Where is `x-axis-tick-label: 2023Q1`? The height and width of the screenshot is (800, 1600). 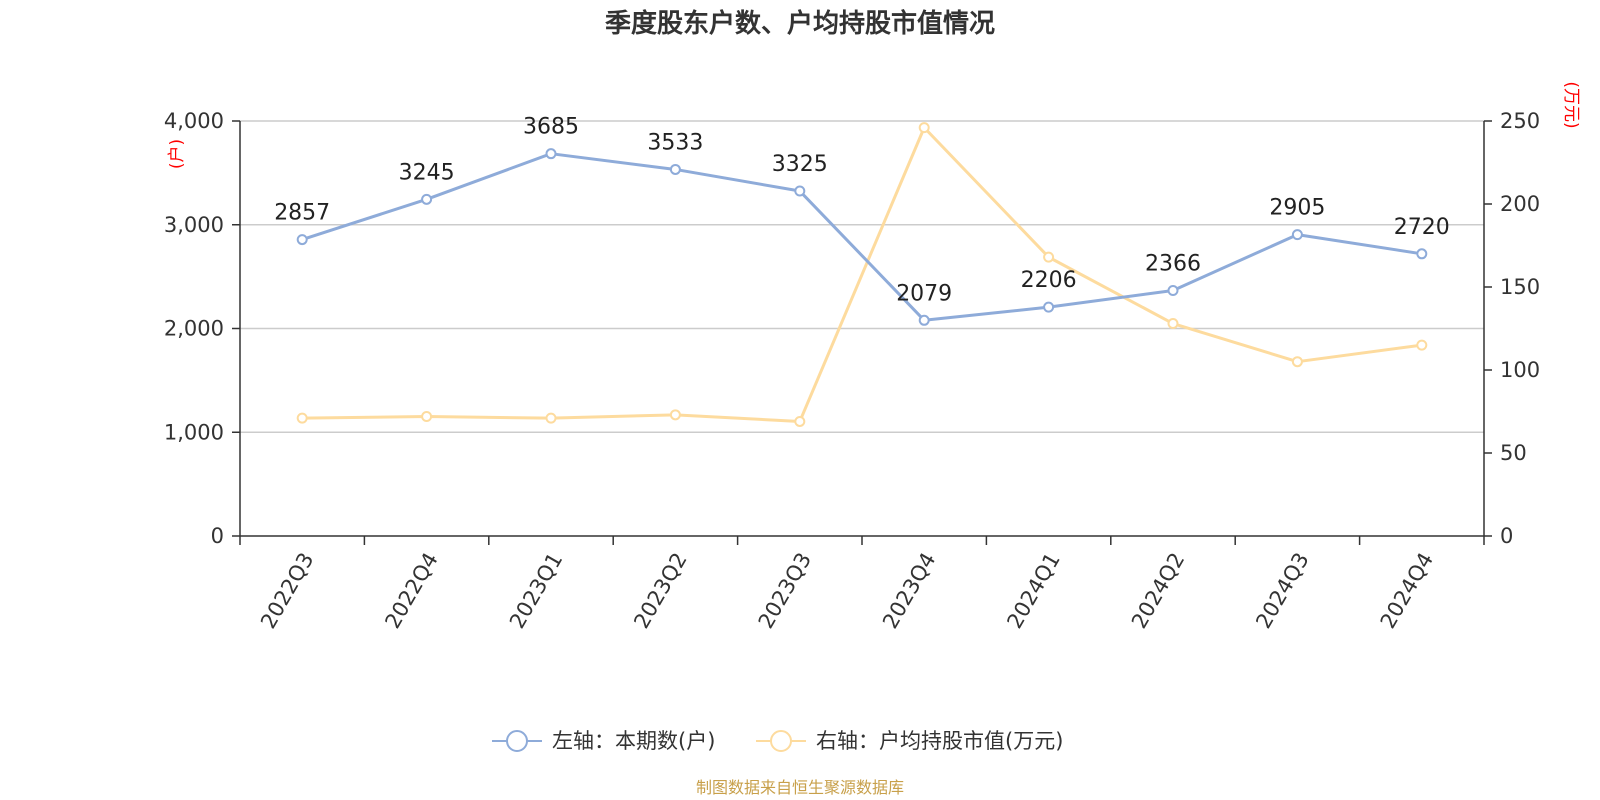 x-axis-tick-label: 2023Q1 is located at coordinates (536, 591).